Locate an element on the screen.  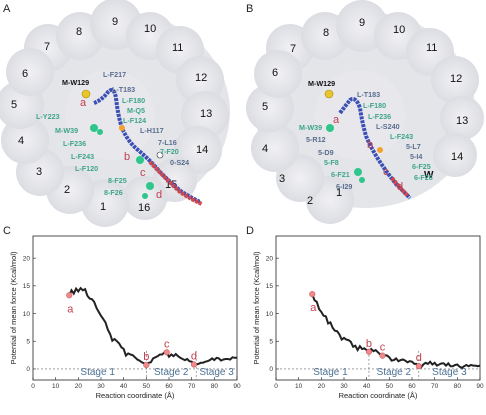
x-tick-label: 0 is located at coordinates (33, 386).